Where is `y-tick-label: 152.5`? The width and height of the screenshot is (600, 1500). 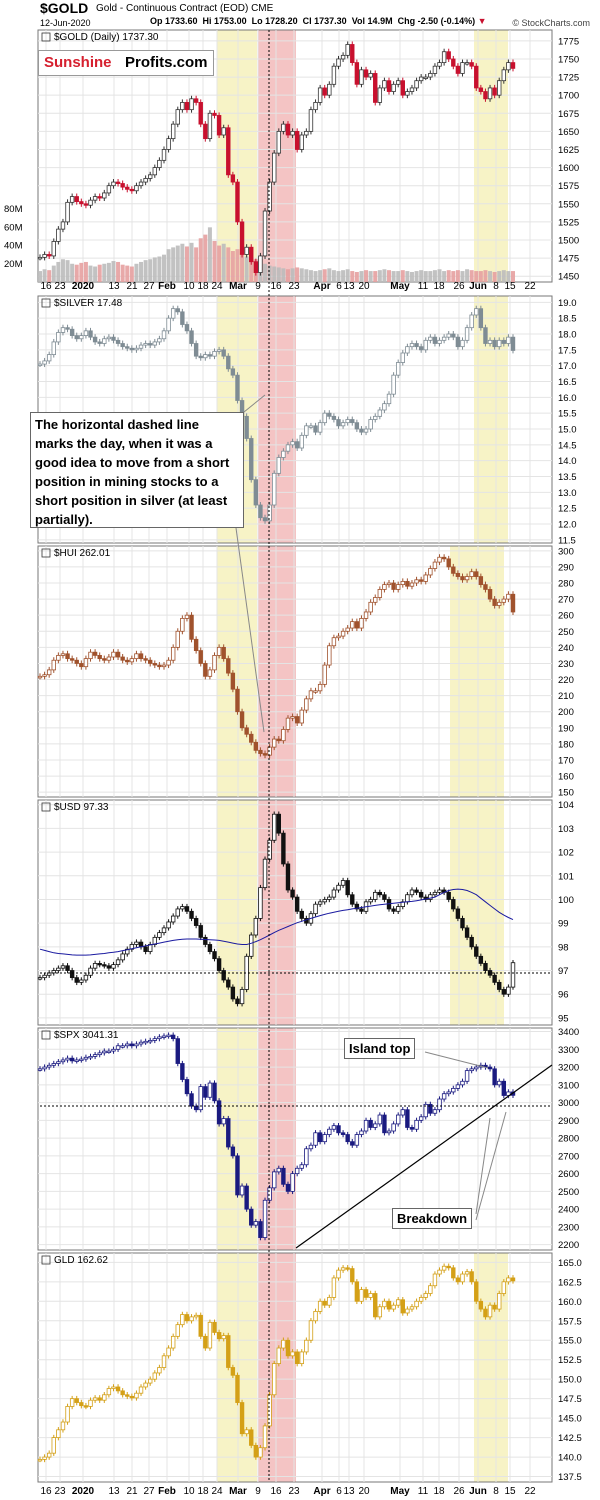
y-tick-label: 152.5 is located at coordinates (570, 1360).